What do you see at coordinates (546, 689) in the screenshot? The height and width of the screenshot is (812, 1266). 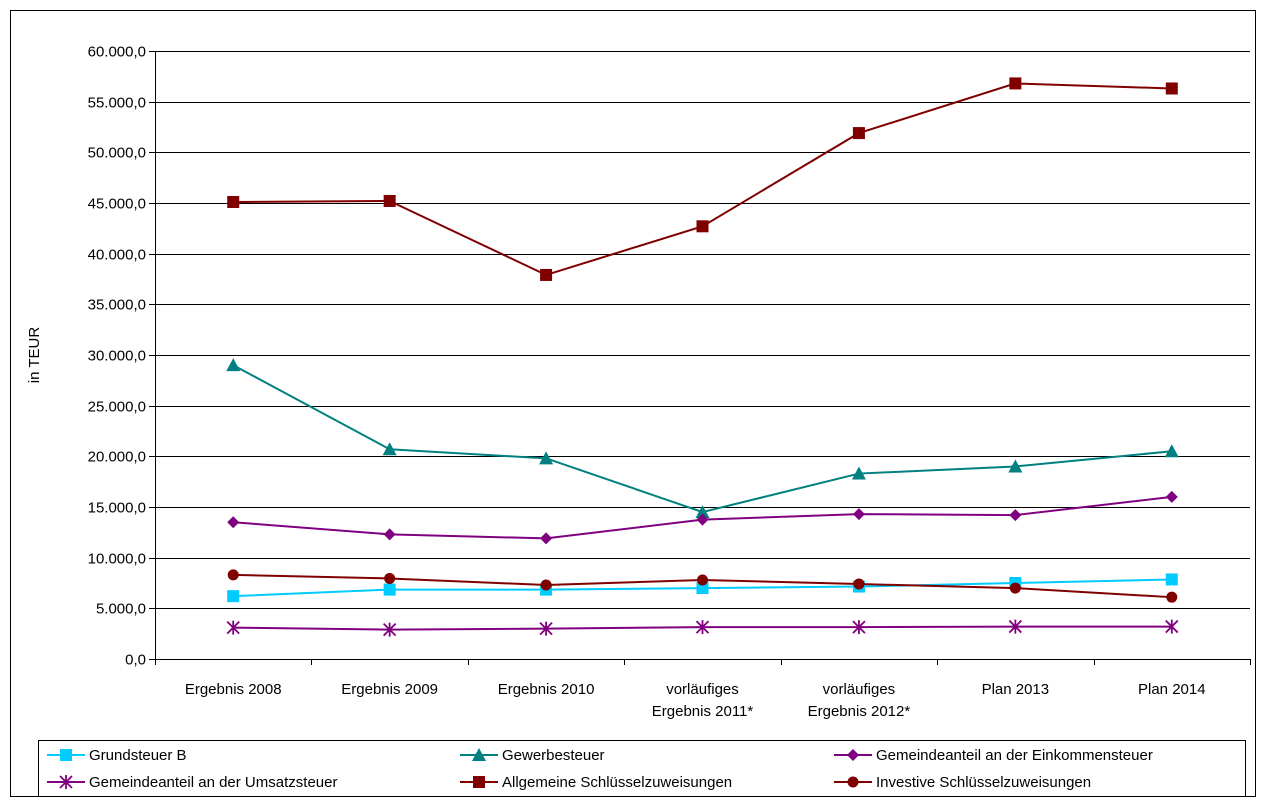 I see `x-tick-label: Ergebnis 2010` at bounding box center [546, 689].